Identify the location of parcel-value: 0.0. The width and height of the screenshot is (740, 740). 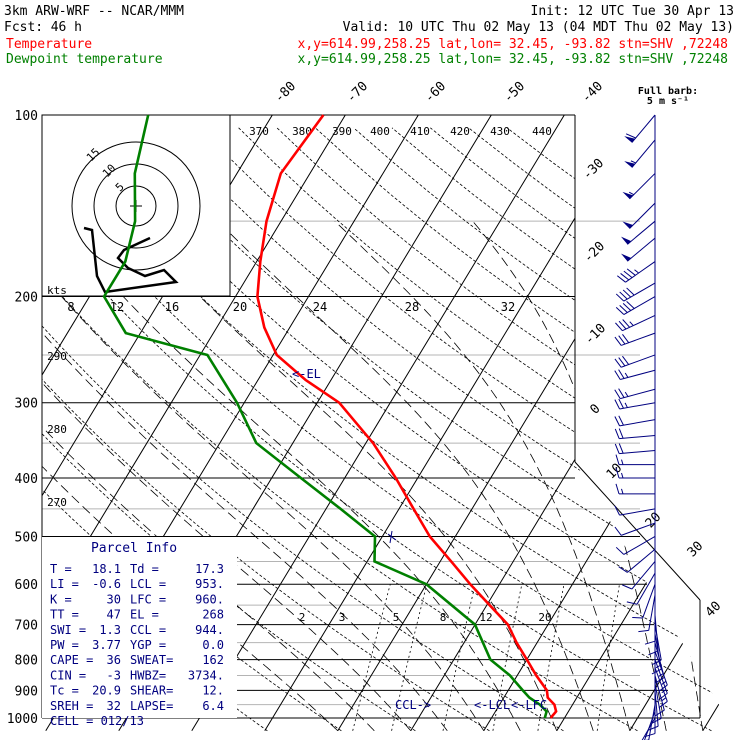
(213, 645).